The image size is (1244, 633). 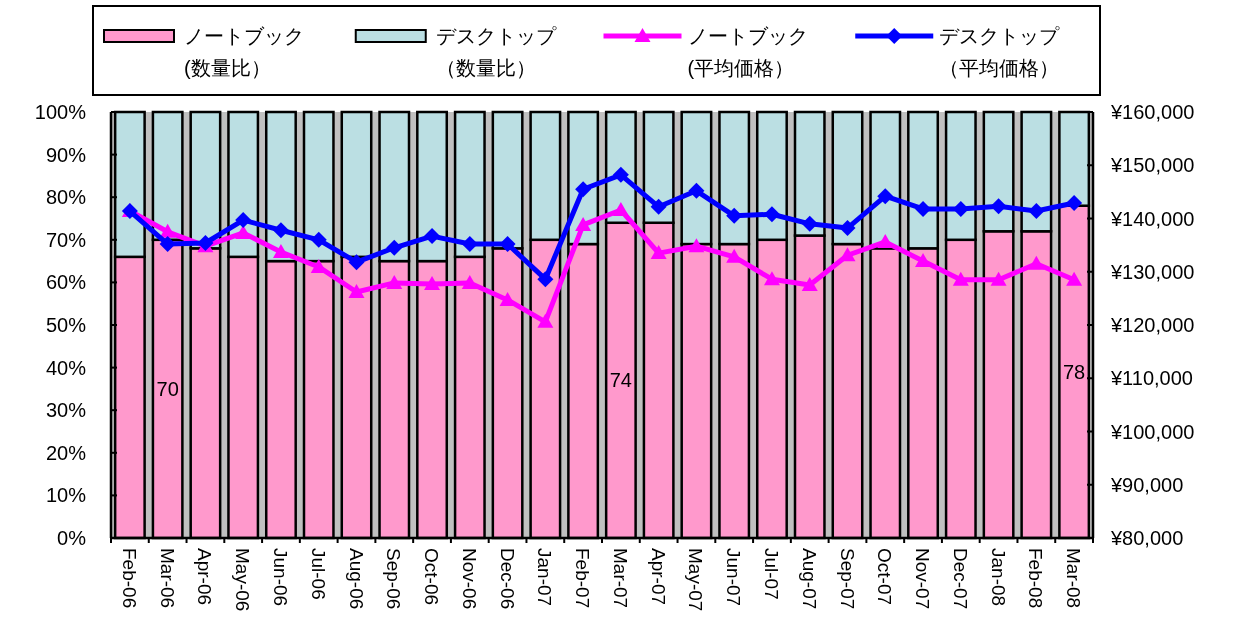 I want to click on legend-label: ノートブック(平均価格）, so click(x=747, y=52).